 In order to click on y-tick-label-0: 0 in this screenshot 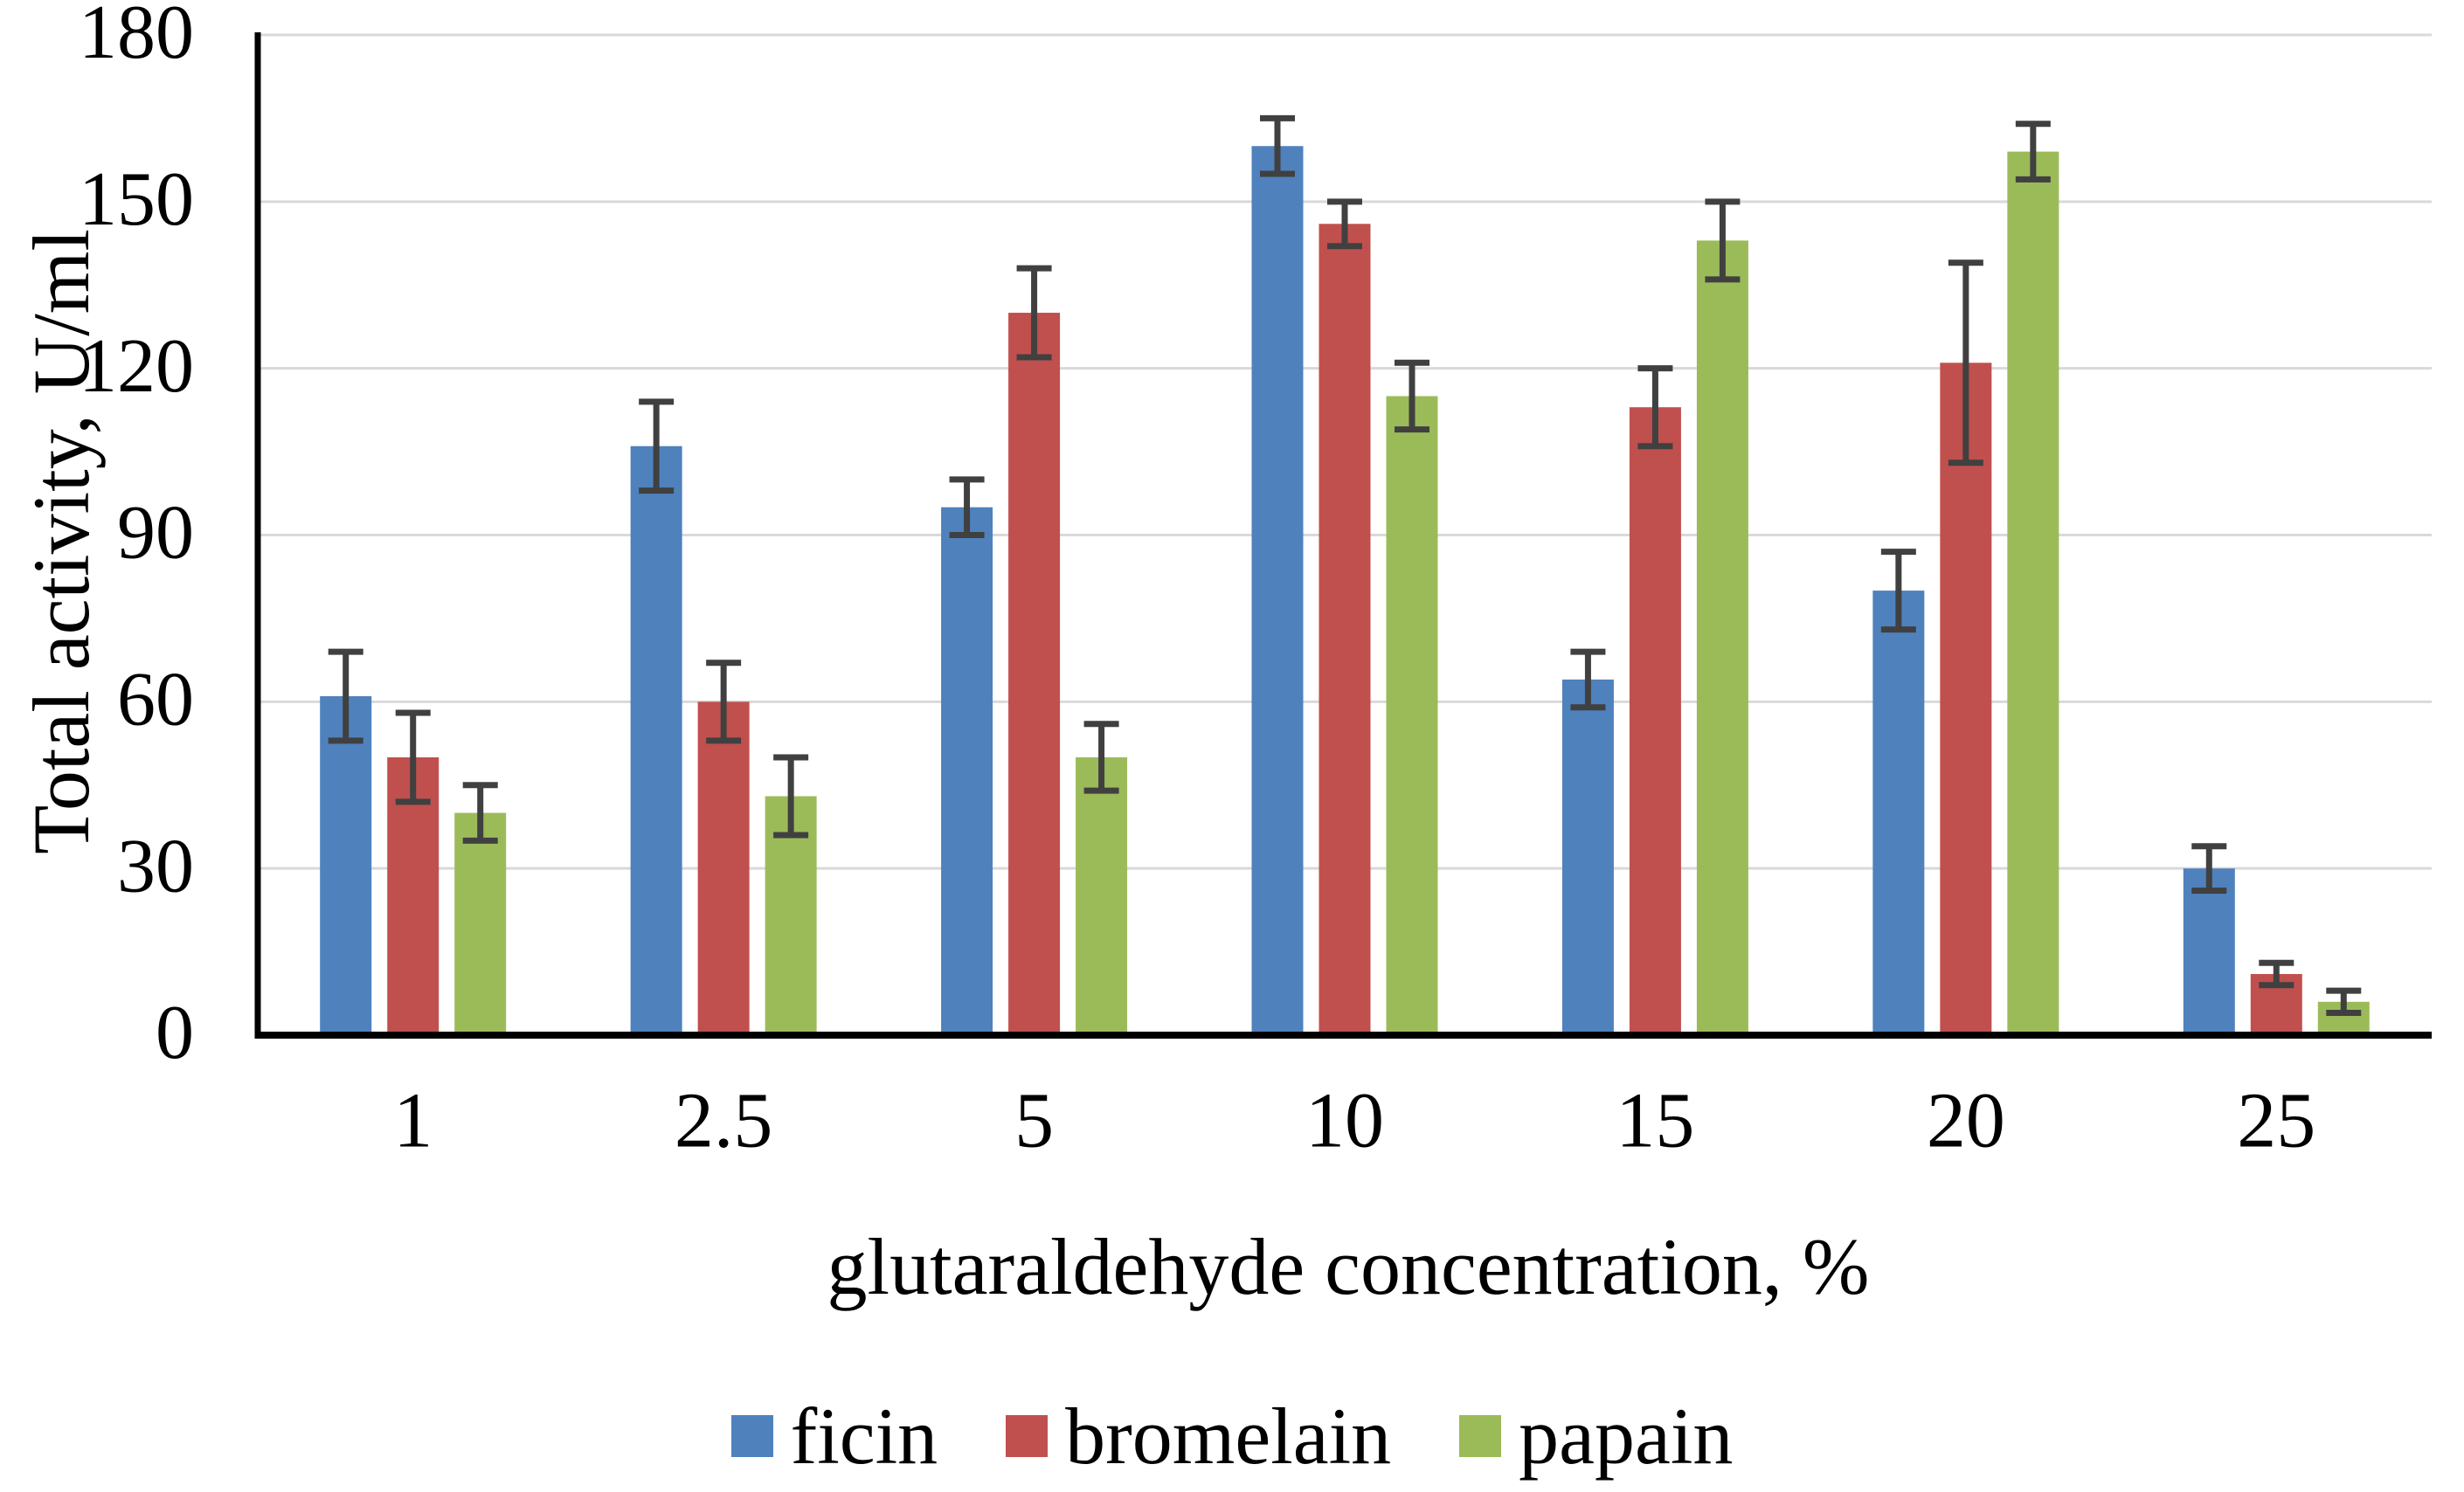, I will do `click(175, 1033)`.